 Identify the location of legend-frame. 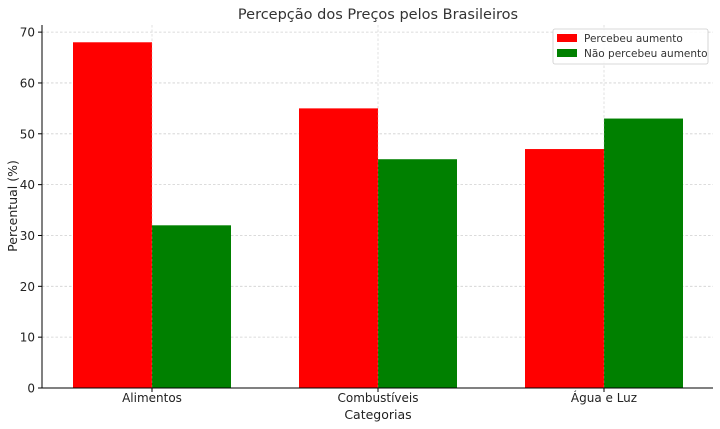
(630, 46).